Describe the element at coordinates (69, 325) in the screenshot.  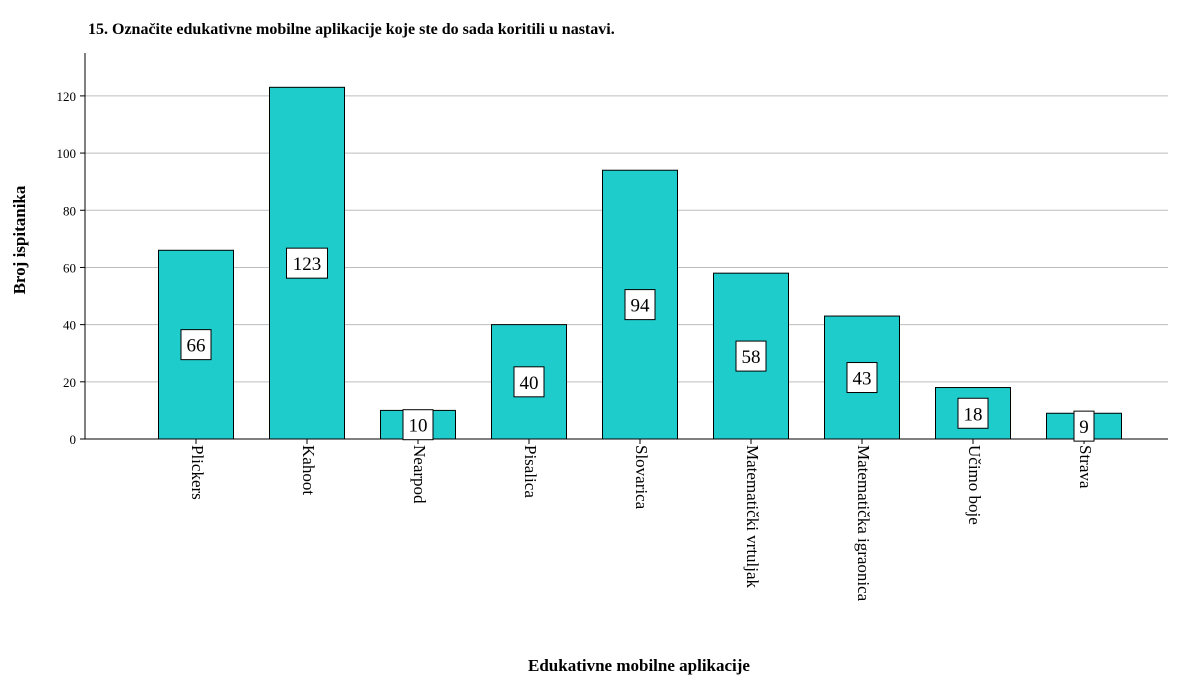
I see `y-tick-label: 40` at that location.